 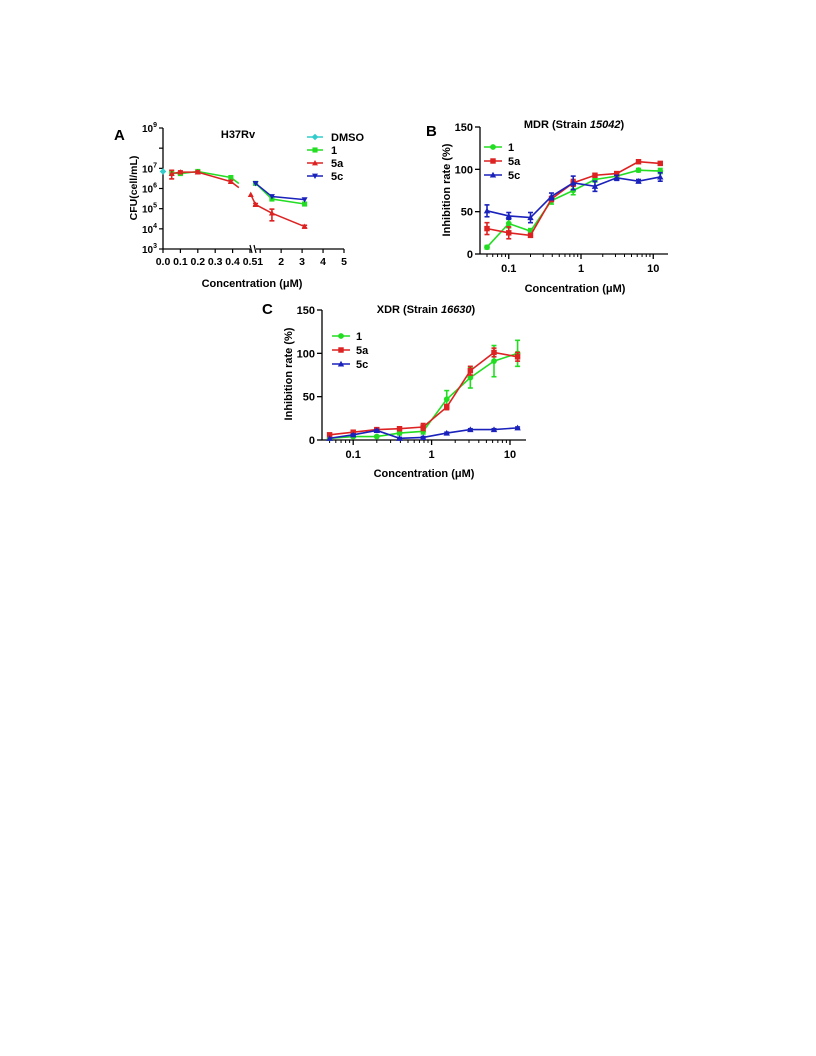 What do you see at coordinates (149, 168) in the screenshot?
I see `panel-a-y-tick-label: 10⁷` at bounding box center [149, 168].